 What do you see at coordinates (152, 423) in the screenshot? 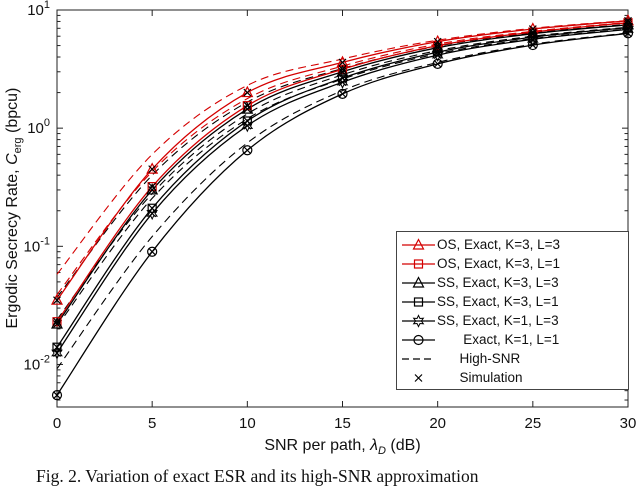
I see `svg-text: 5` at bounding box center [152, 423].